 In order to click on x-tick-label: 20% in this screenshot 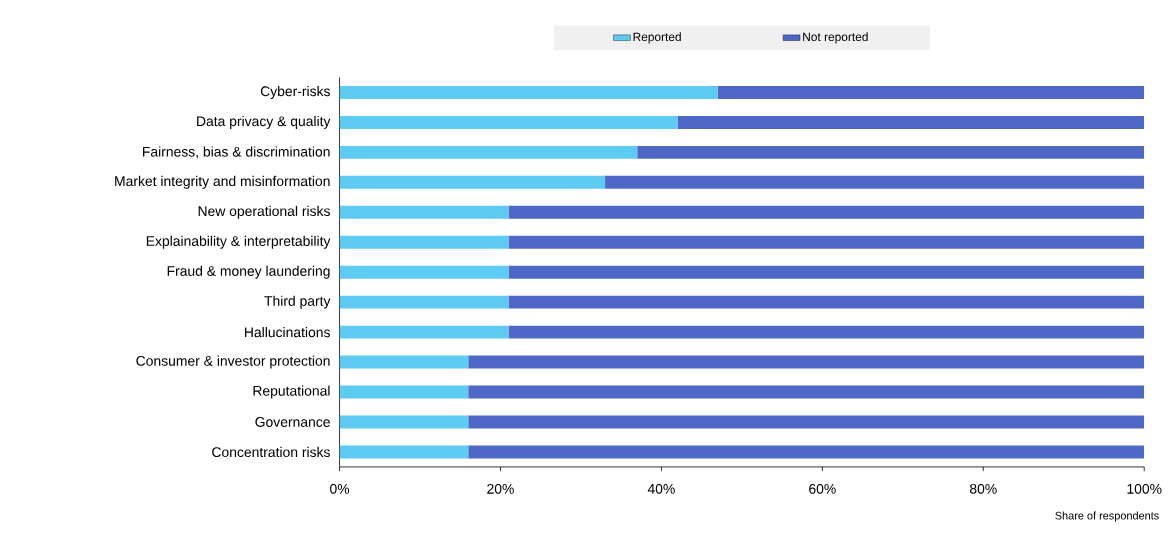, I will do `click(500, 488)`.